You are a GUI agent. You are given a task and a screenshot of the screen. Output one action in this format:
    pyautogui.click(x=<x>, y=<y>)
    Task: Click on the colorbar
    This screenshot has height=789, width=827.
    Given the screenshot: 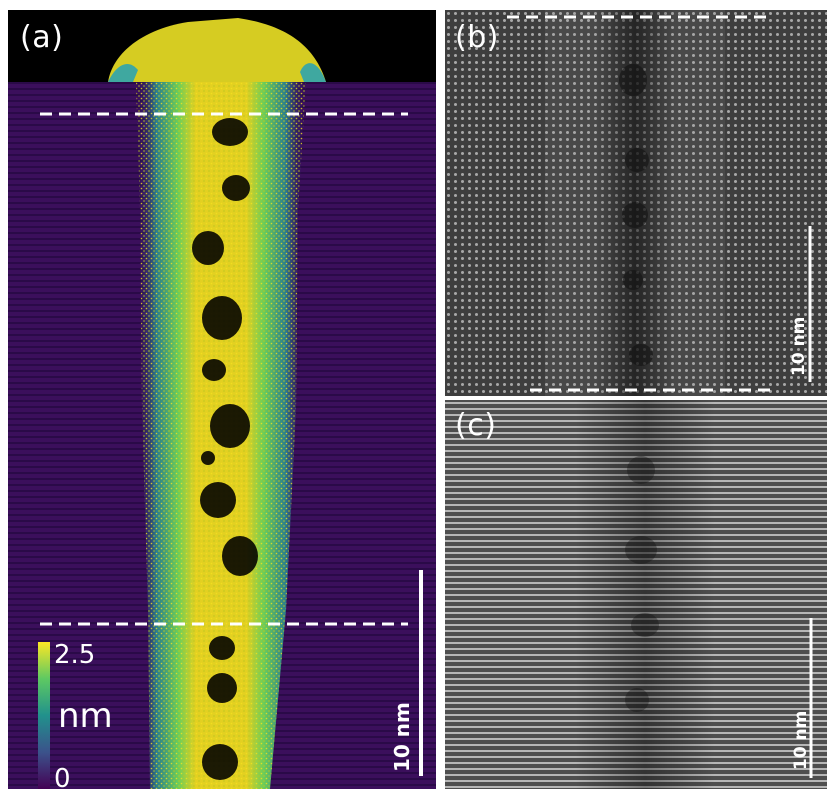 What is the action you would take?
    pyautogui.click(x=44, y=715)
    